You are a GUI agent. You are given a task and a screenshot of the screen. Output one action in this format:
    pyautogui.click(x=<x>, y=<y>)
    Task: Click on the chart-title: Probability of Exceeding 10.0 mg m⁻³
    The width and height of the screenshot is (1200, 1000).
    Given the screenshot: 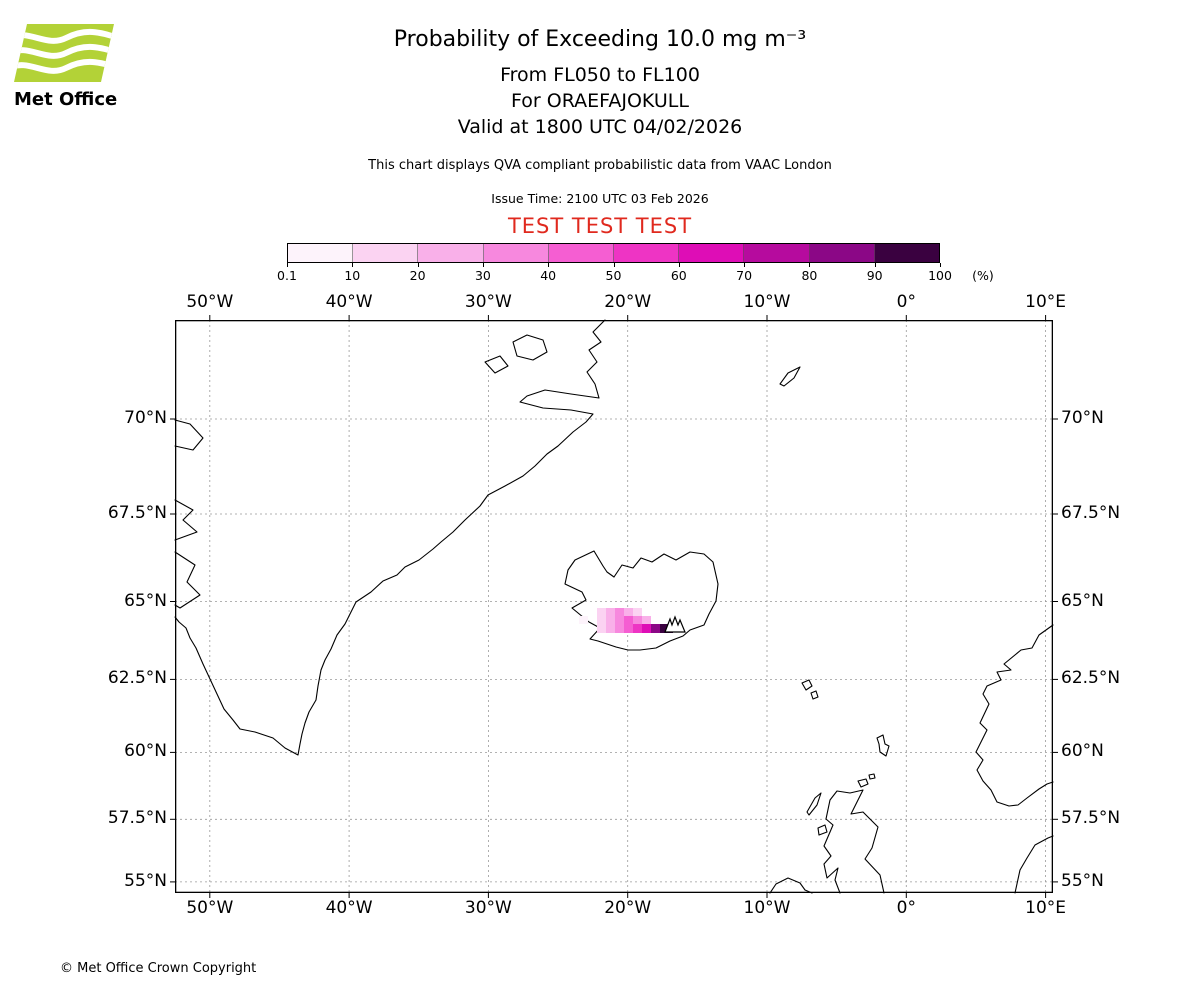 What is the action you would take?
    pyautogui.click(x=600, y=39)
    